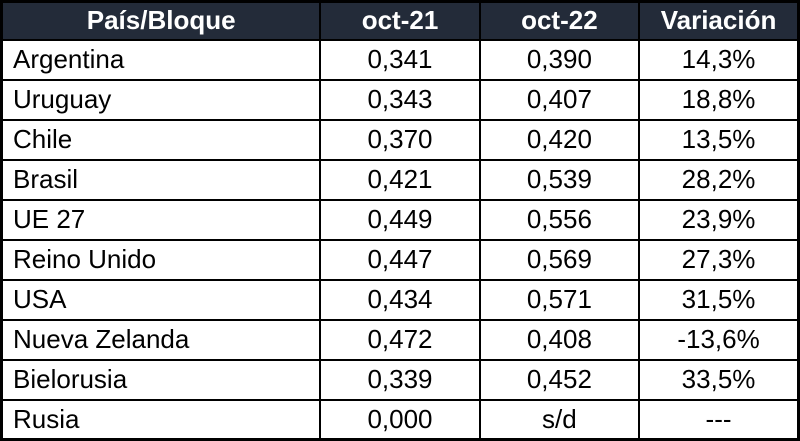 This screenshot has width=800, height=441. I want to click on table-row: USA 0,434 0,571 31,5%, so click(400, 299).